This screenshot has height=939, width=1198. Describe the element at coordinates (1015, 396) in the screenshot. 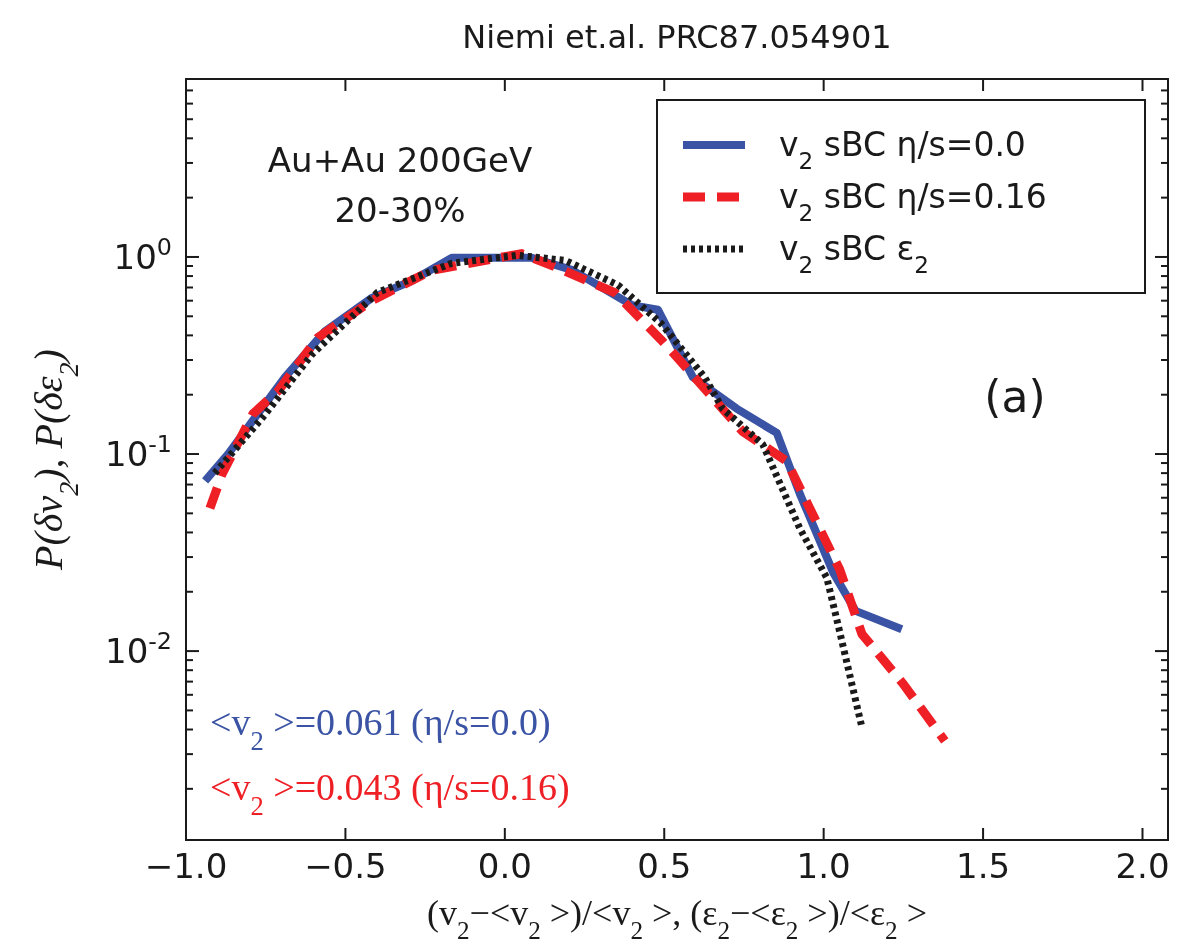

I see `annotation: (a)` at that location.